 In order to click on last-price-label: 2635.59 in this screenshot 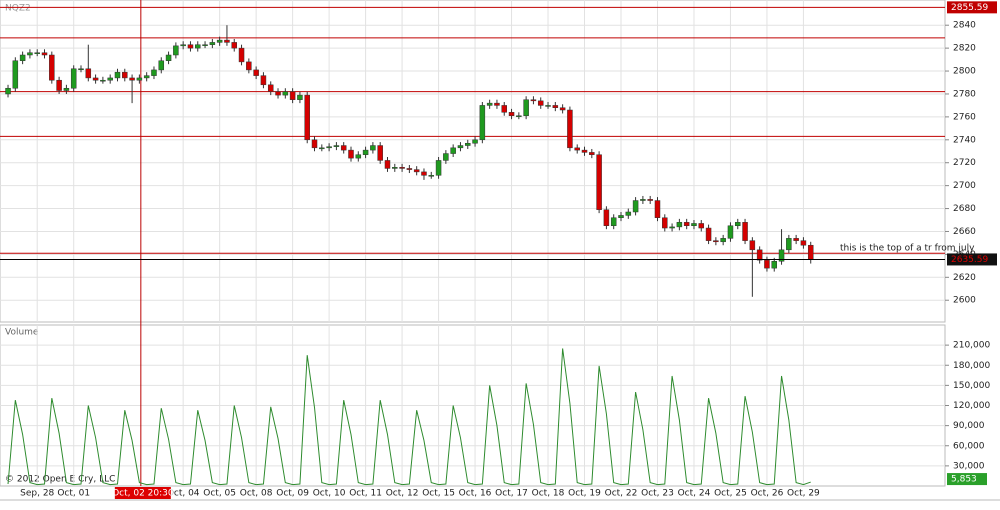, I will do `click(969, 260)`.